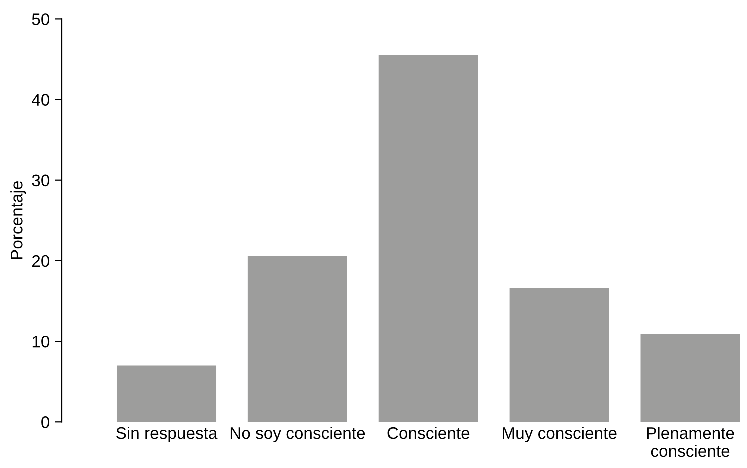 This screenshot has width=747, height=468. What do you see at coordinates (690, 442) in the screenshot?
I see `x-tick-label: Plenamente consciente` at bounding box center [690, 442].